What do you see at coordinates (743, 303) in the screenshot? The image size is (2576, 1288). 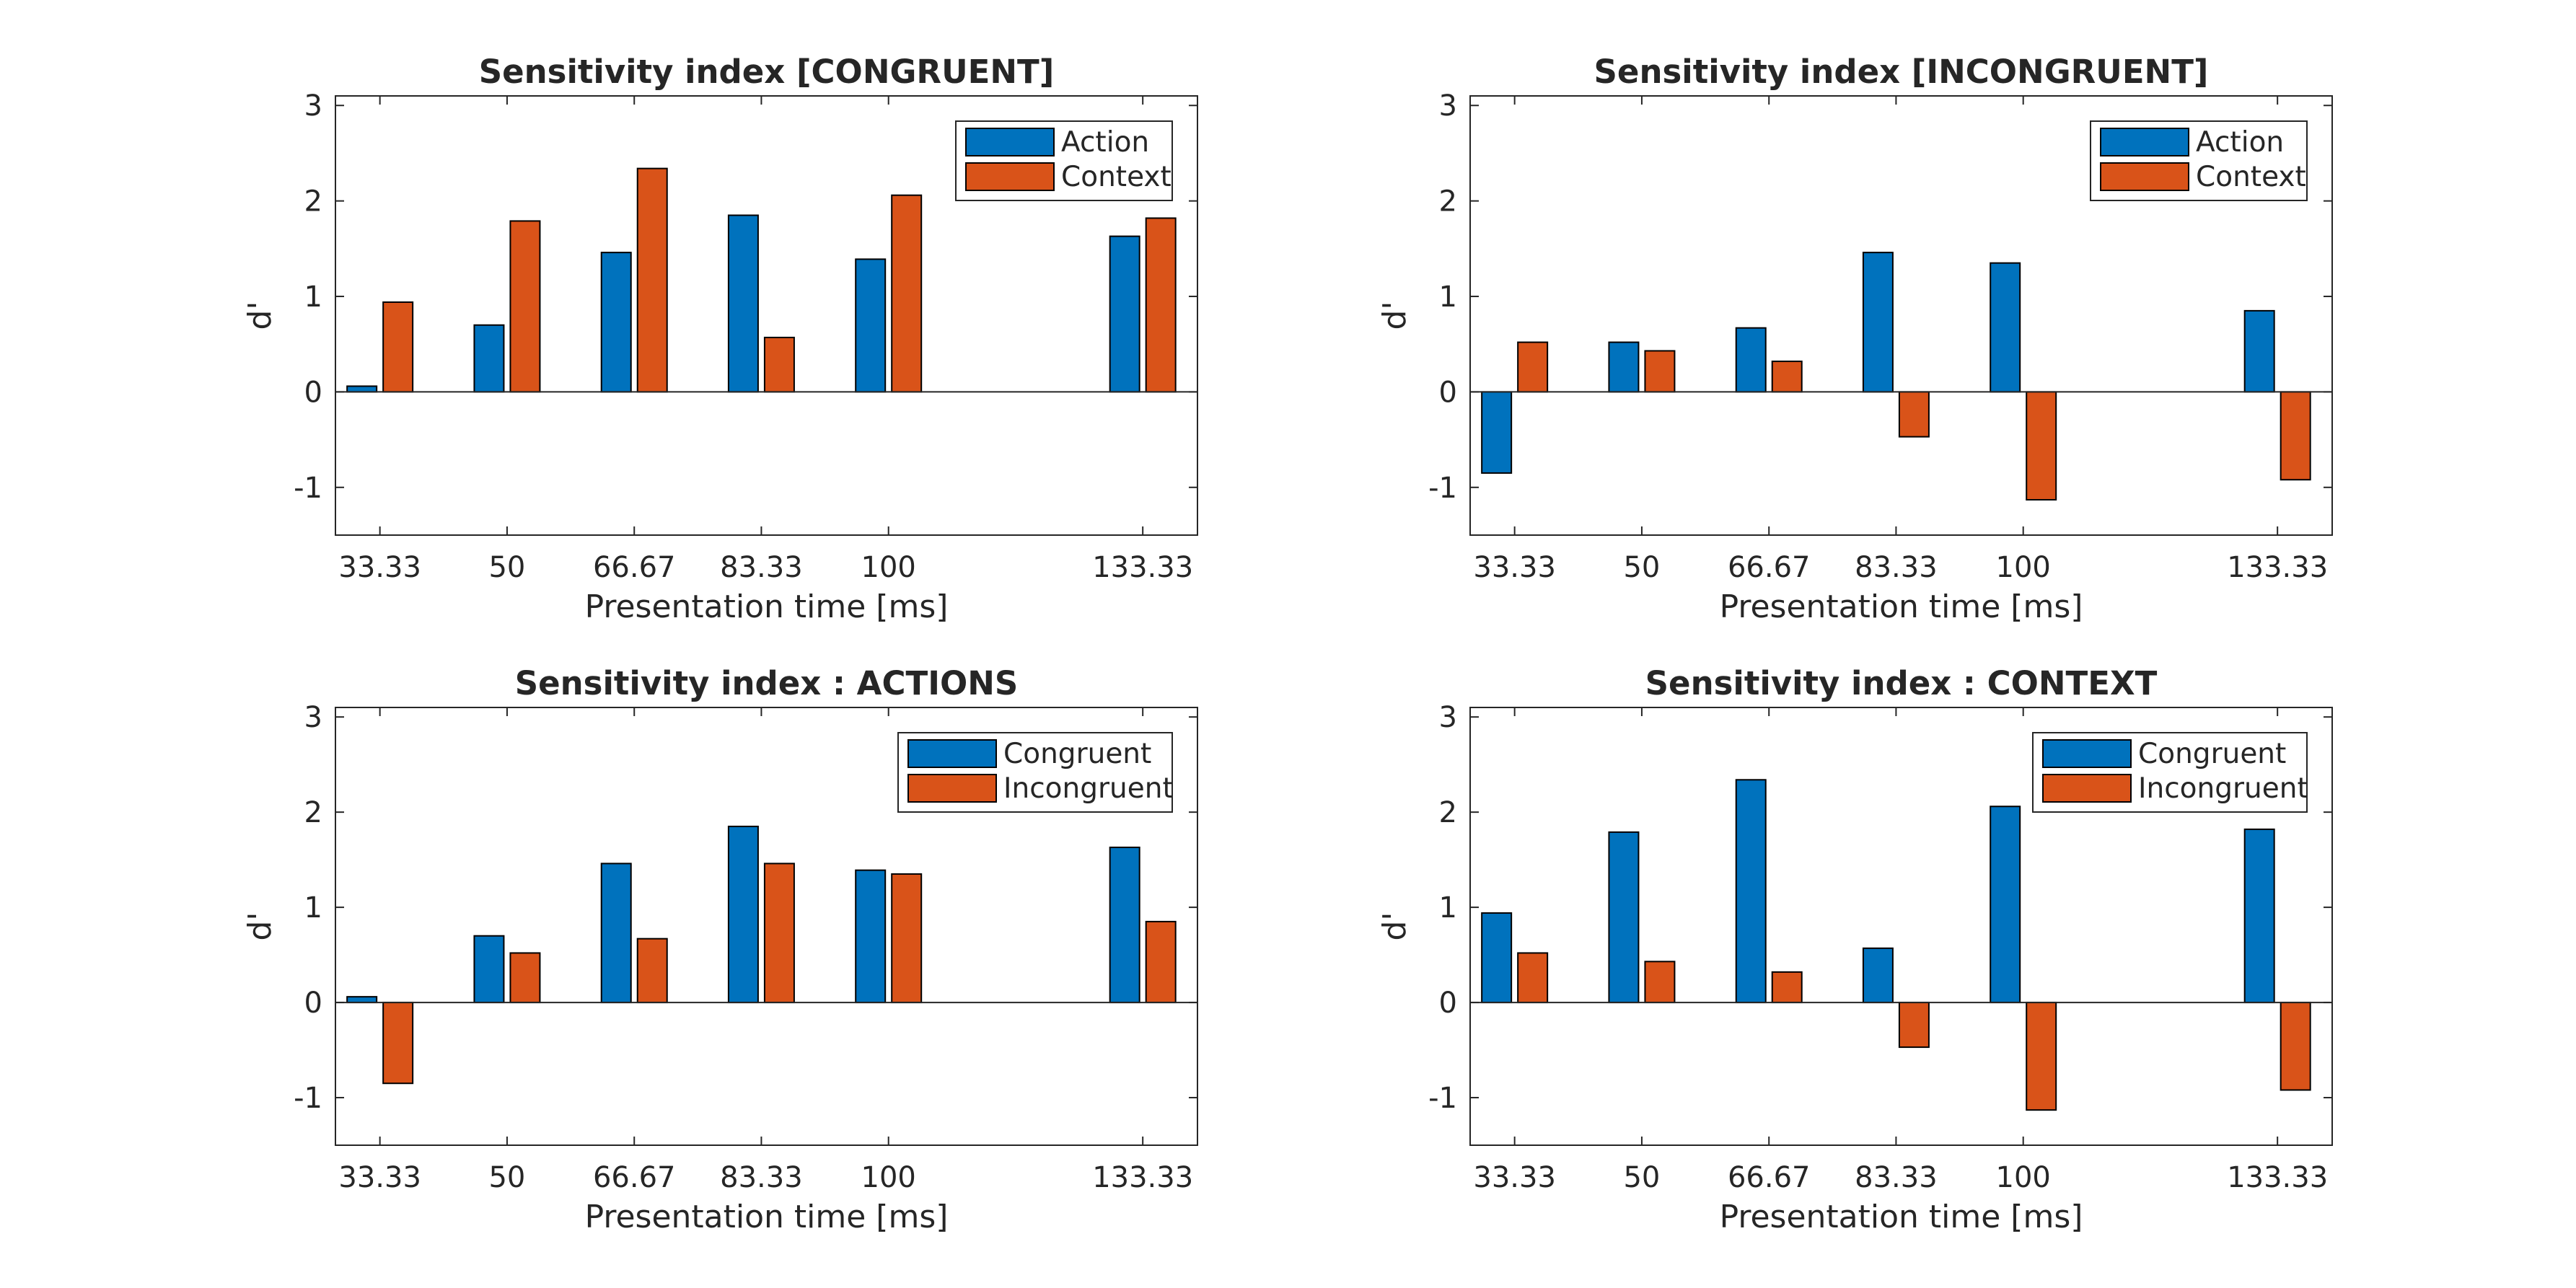 I see `bar-action-83.33` at bounding box center [743, 303].